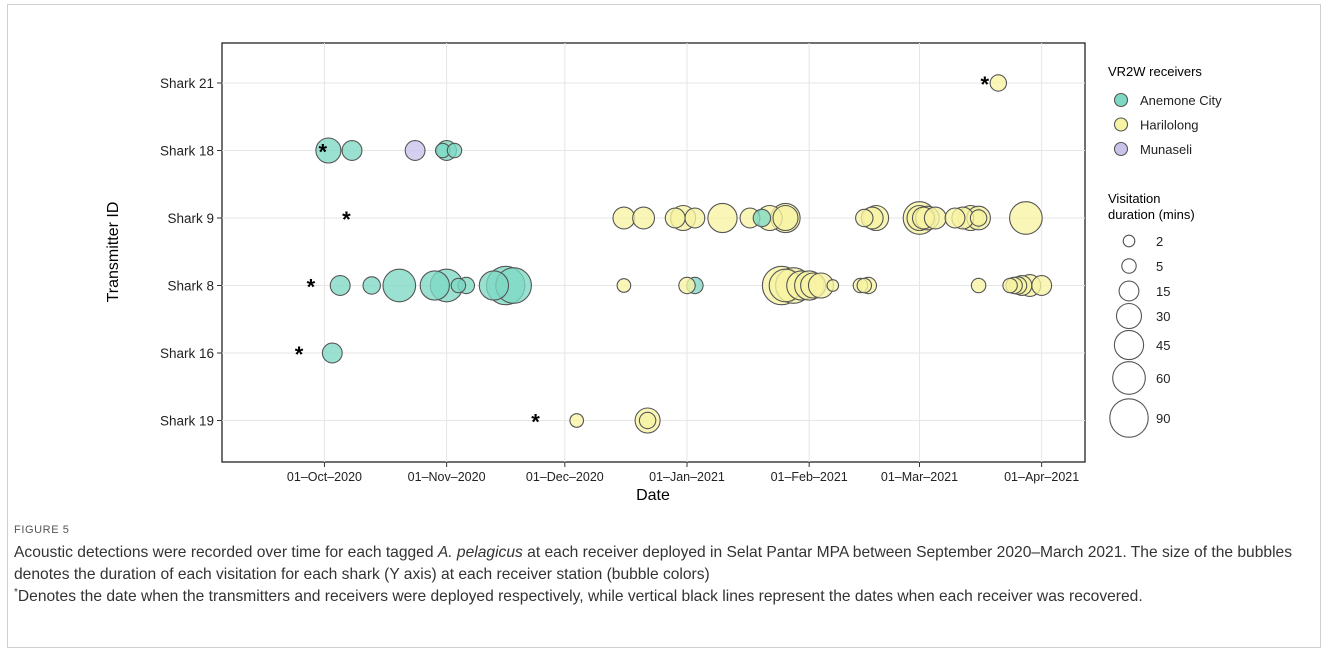 The width and height of the screenshot is (1328, 655). I want to click on legend-receiver-label: Harilolong, so click(1169, 125).